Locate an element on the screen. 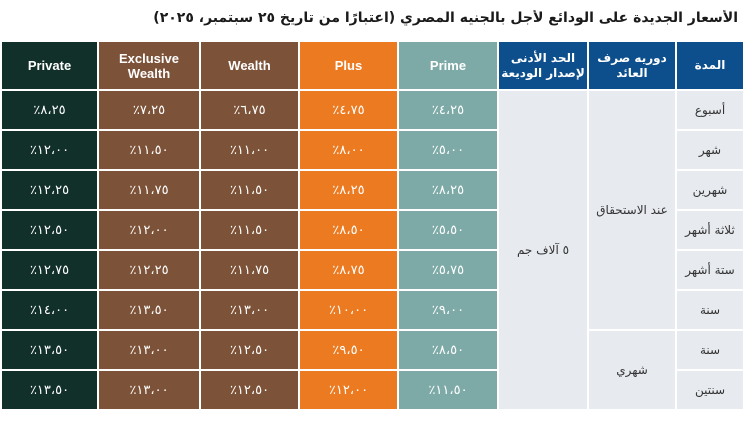 This screenshot has width=750, height=430. cell-private: ١٢،٠٠٪ is located at coordinates (49, 150).